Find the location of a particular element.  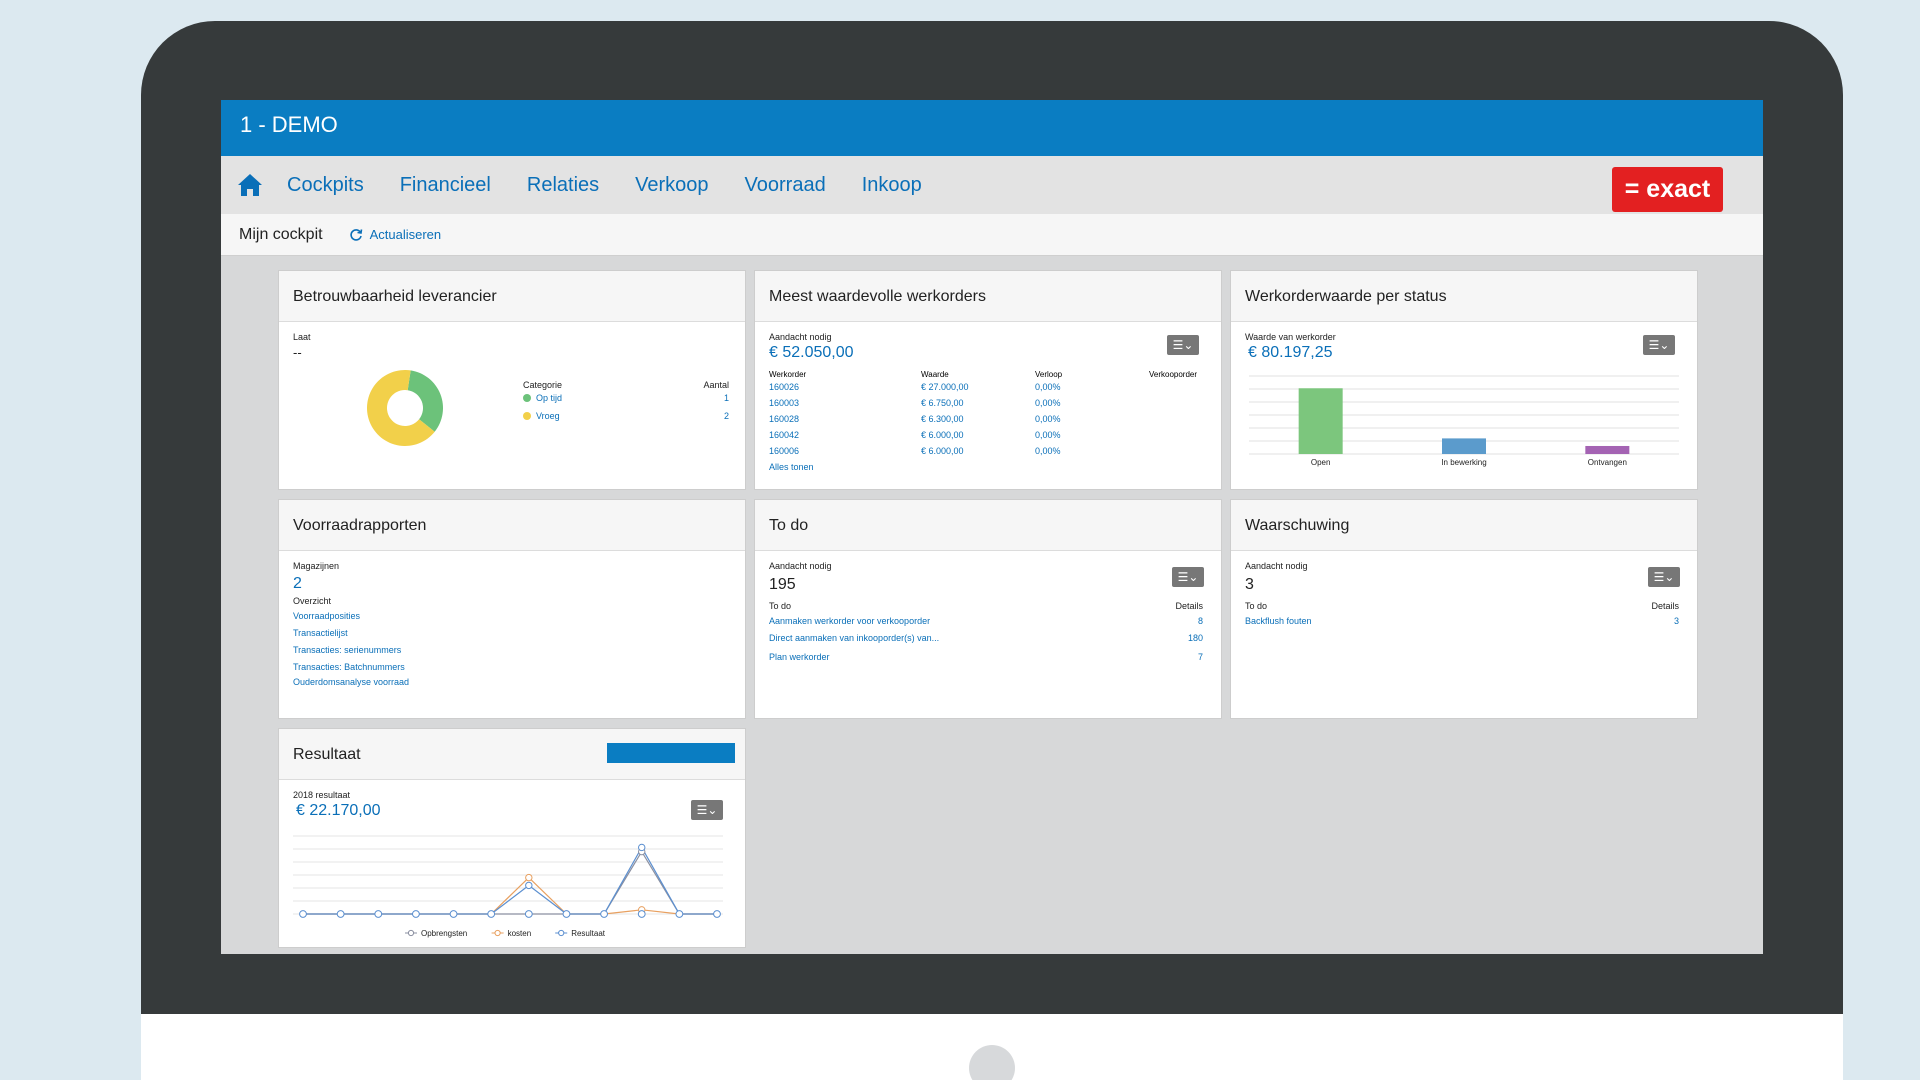

late-label: Laat is located at coordinates (302, 337).